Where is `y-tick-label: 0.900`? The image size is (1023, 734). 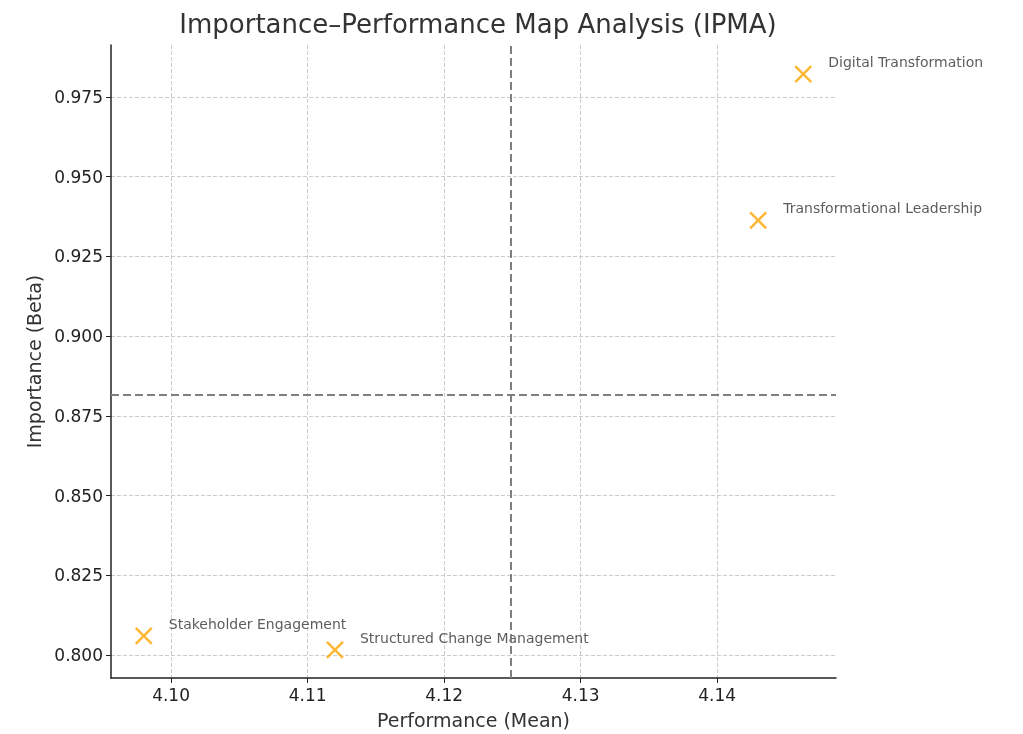 y-tick-label: 0.900 is located at coordinates (78, 336).